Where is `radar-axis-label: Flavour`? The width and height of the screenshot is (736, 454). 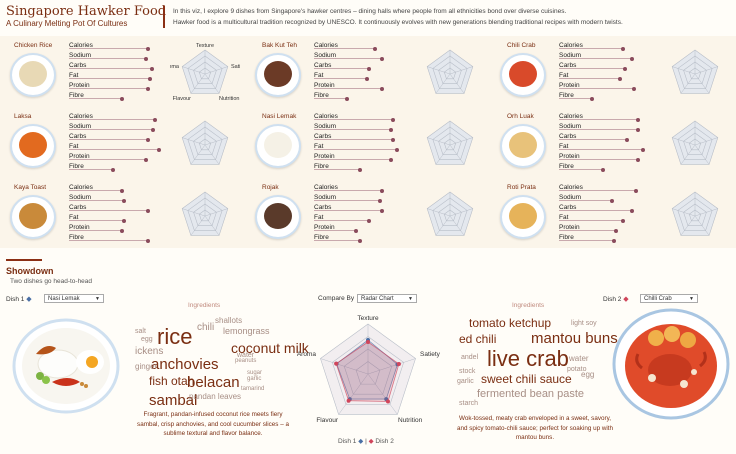
radar-axis-label: Flavour is located at coordinates (182, 99).